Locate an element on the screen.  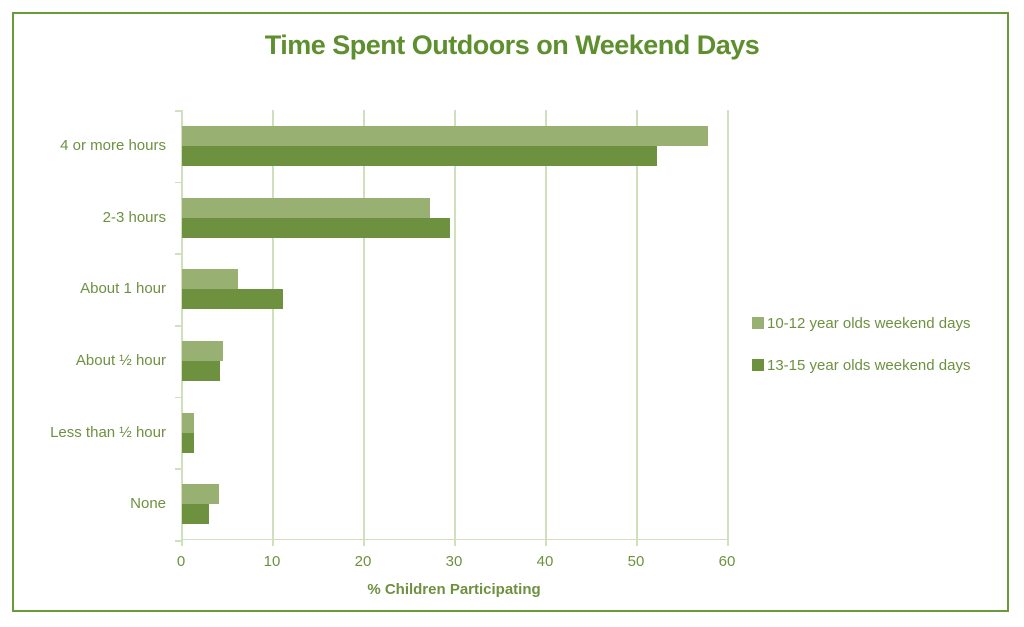
y-axis-line is located at coordinates (182, 325).